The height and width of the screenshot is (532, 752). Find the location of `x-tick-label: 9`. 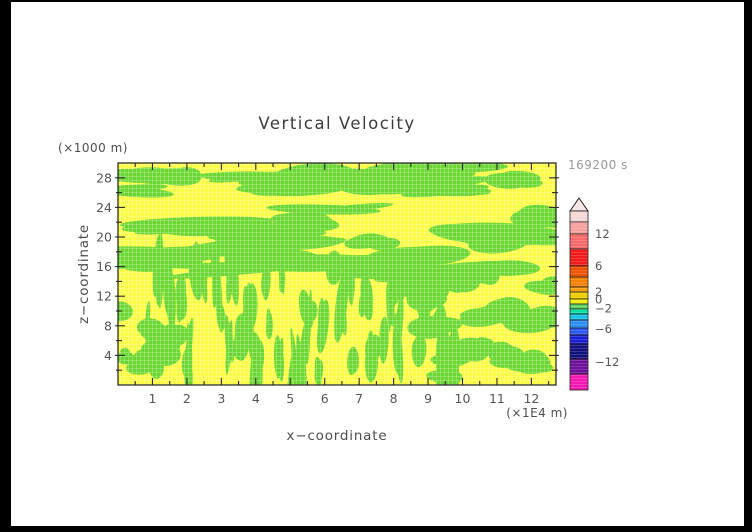

x-tick-label: 9 is located at coordinates (428, 398).